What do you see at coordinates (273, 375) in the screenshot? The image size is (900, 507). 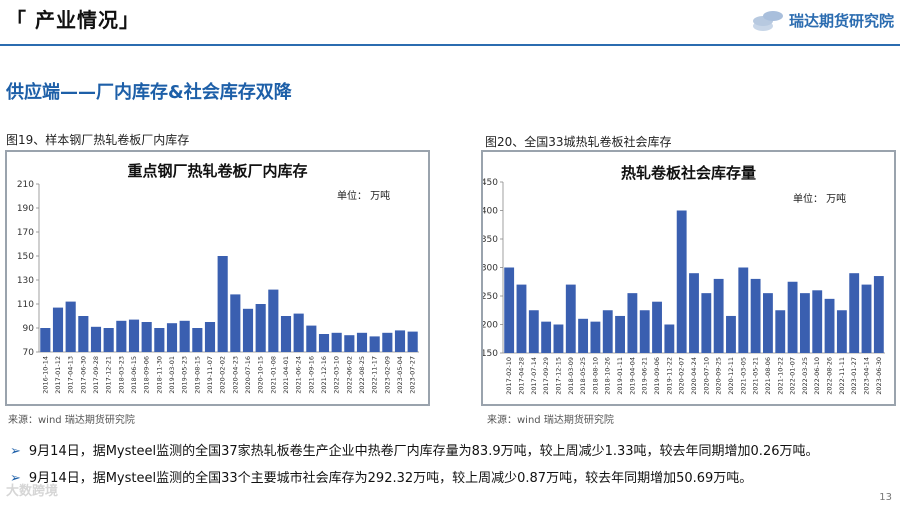 I see `x-tick-label: 2021-01-08` at bounding box center [273, 375].